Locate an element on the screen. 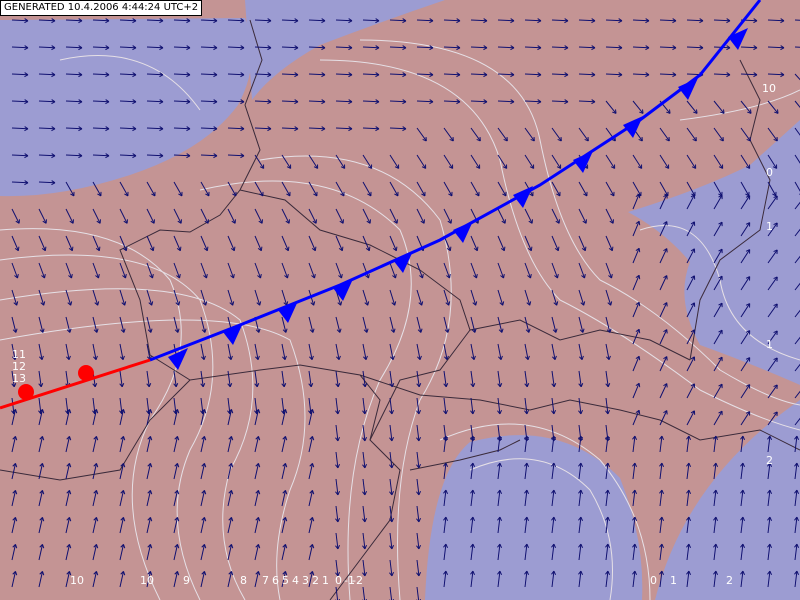  contour-label: 1 is located at coordinates (769, 226).